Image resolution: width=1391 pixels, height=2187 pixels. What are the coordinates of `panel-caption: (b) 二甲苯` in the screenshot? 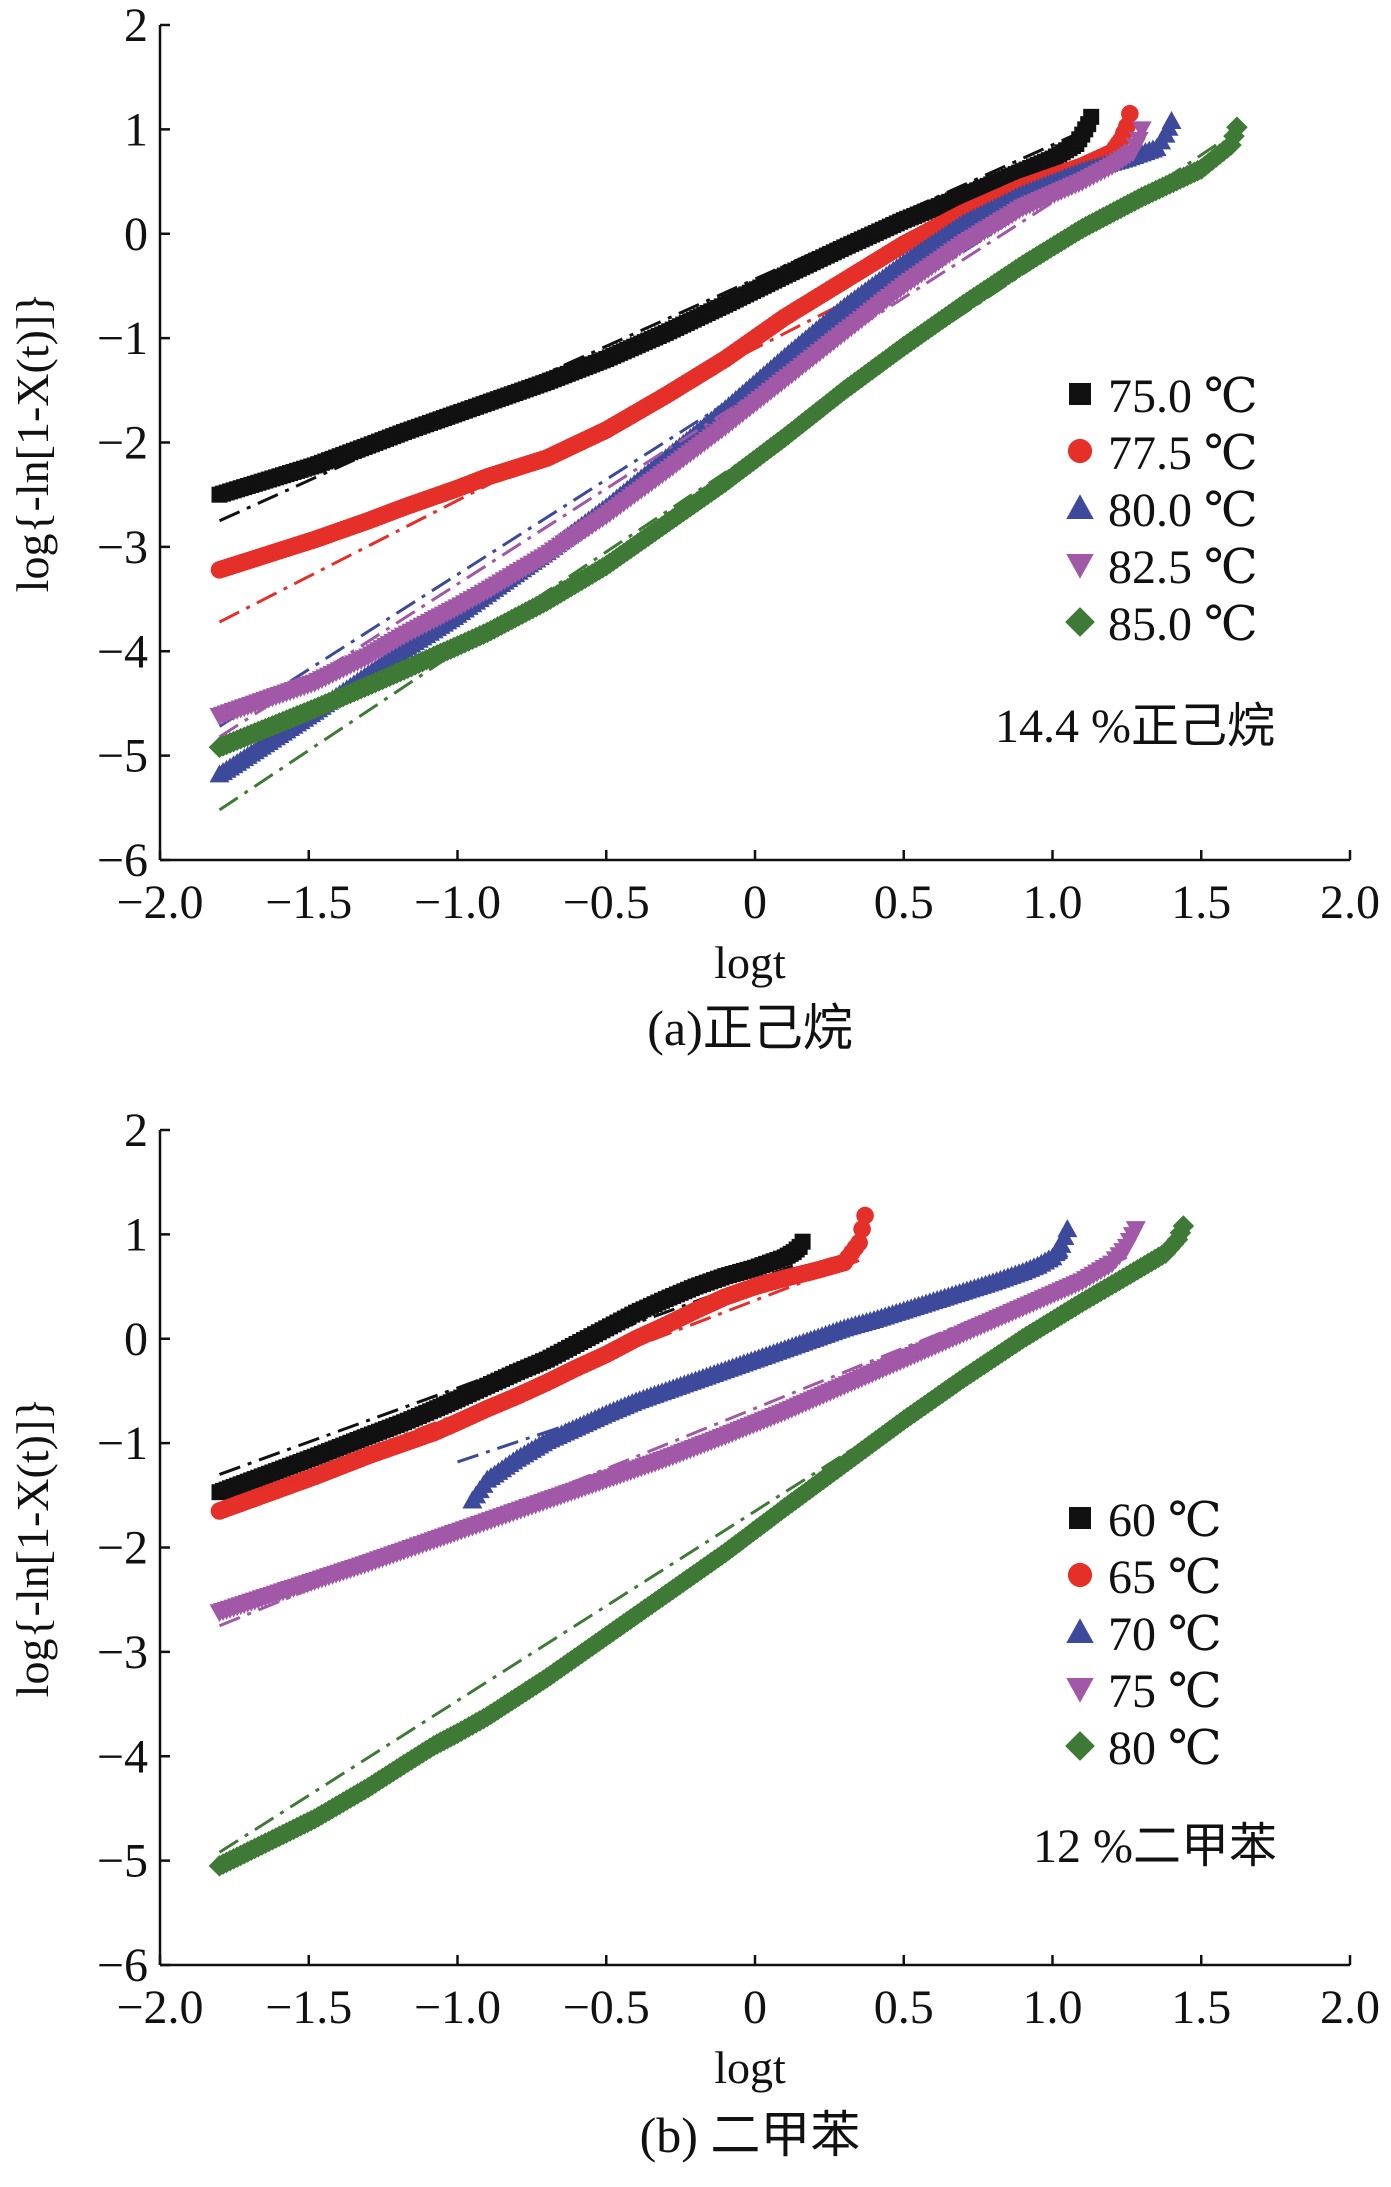 It's located at (750, 2135).